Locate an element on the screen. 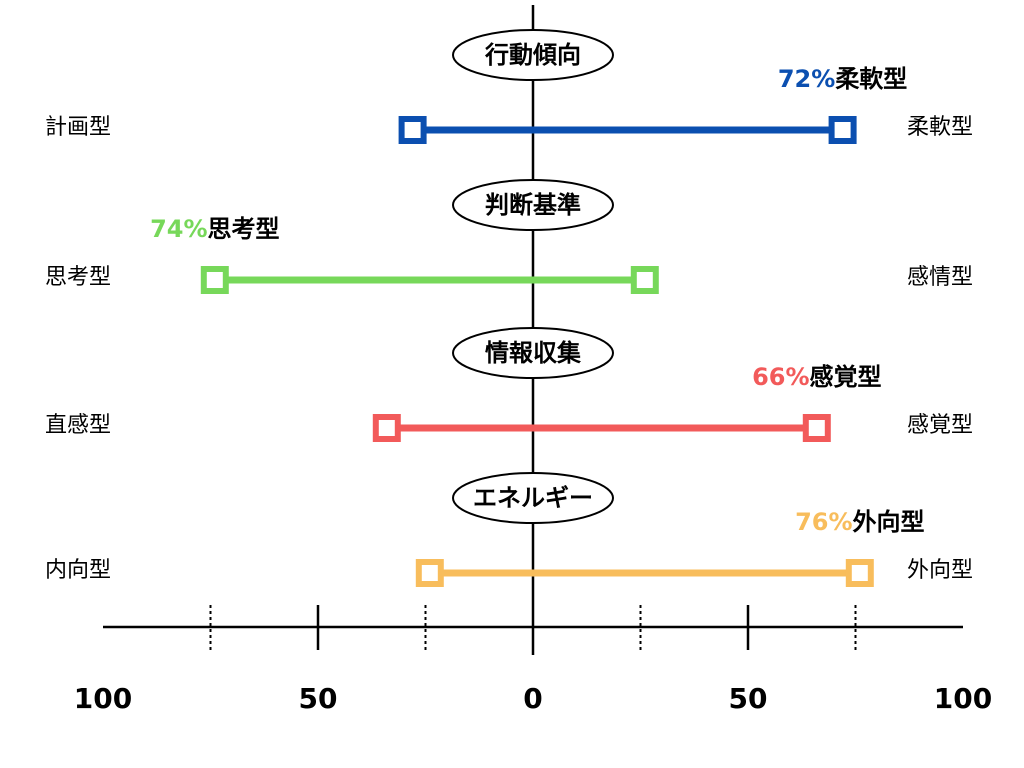 This screenshot has height=768, width=1024. result-percent: 72% is located at coordinates (806, 79).